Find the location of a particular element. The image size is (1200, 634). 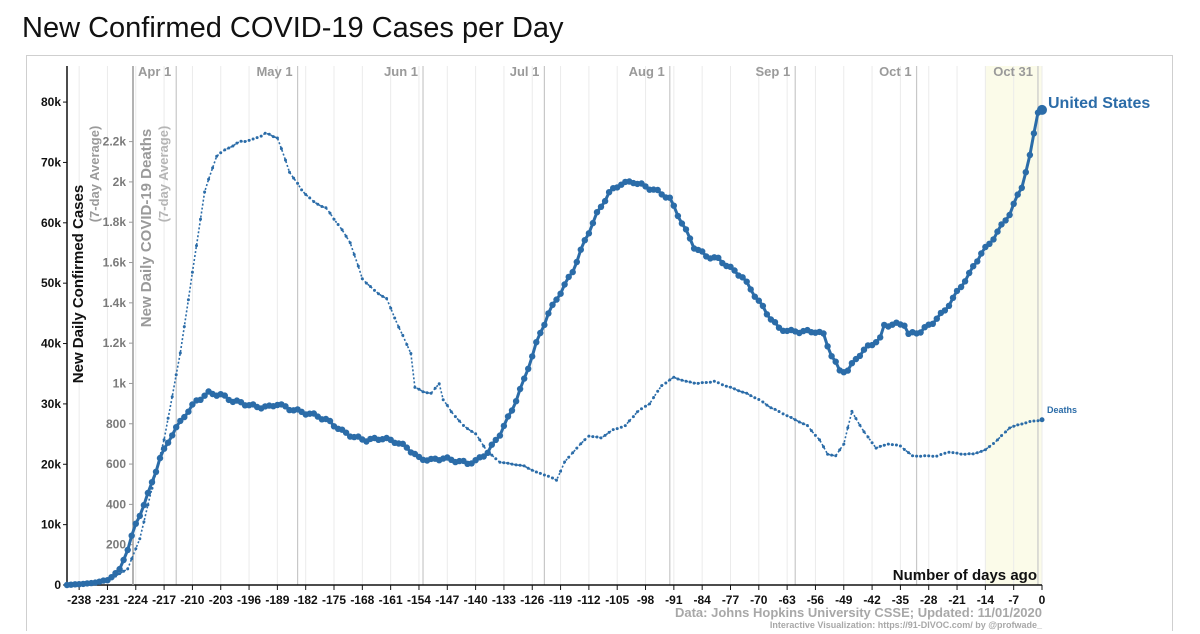

y-tick-label: 40k is located at coordinates (51, 344).